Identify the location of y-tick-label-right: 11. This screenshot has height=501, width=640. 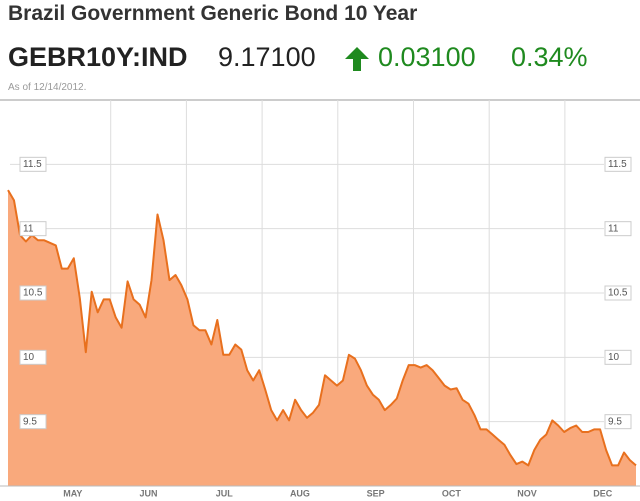
(613, 228).